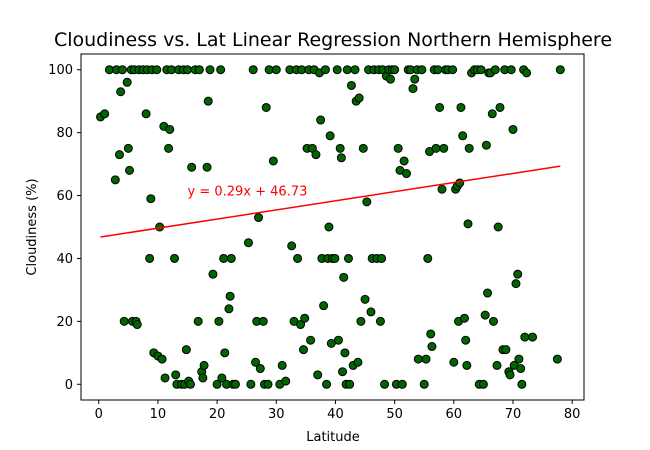 This screenshot has width=650, height=450. I want to click on y-tick-label: 80, so click(64, 133).